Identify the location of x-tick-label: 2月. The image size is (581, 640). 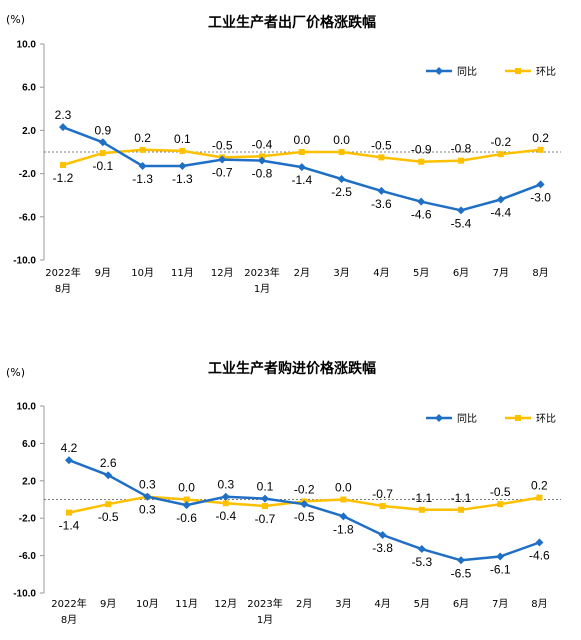
(302, 273).